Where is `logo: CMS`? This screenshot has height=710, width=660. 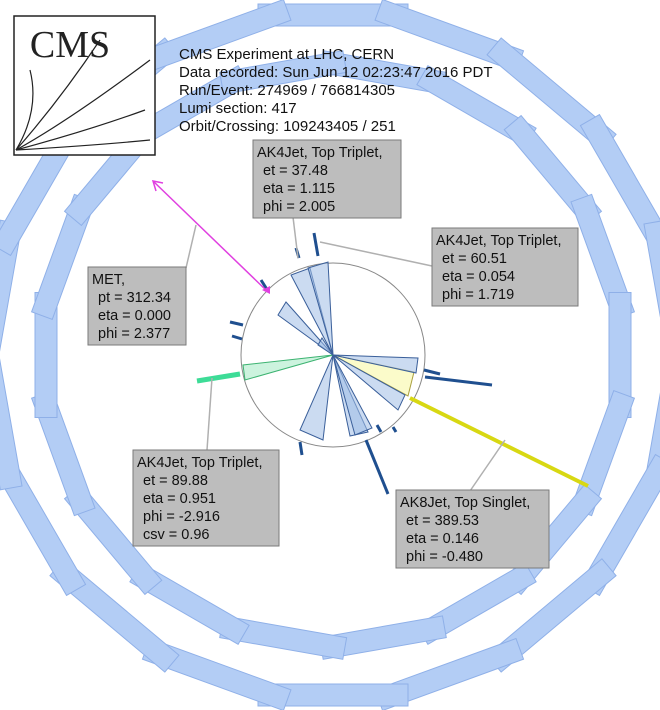 logo: CMS is located at coordinates (84, 85).